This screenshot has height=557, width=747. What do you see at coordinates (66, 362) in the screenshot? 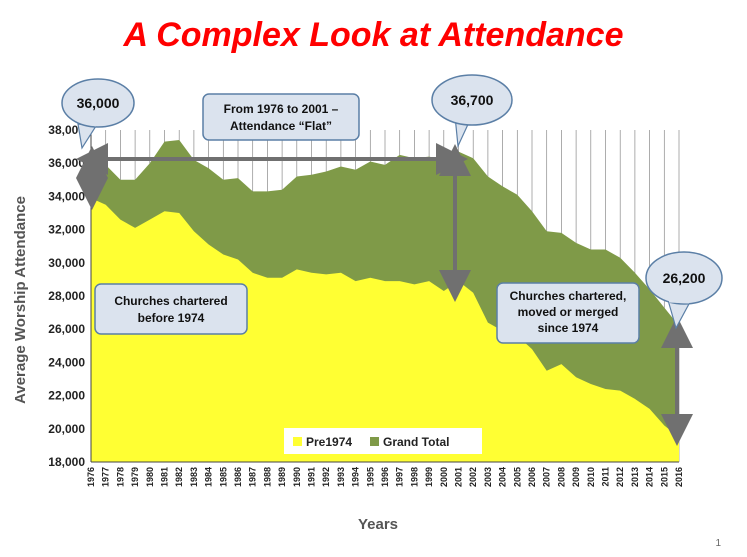
I see `y-tick-label: 24,000` at bounding box center [66, 362].